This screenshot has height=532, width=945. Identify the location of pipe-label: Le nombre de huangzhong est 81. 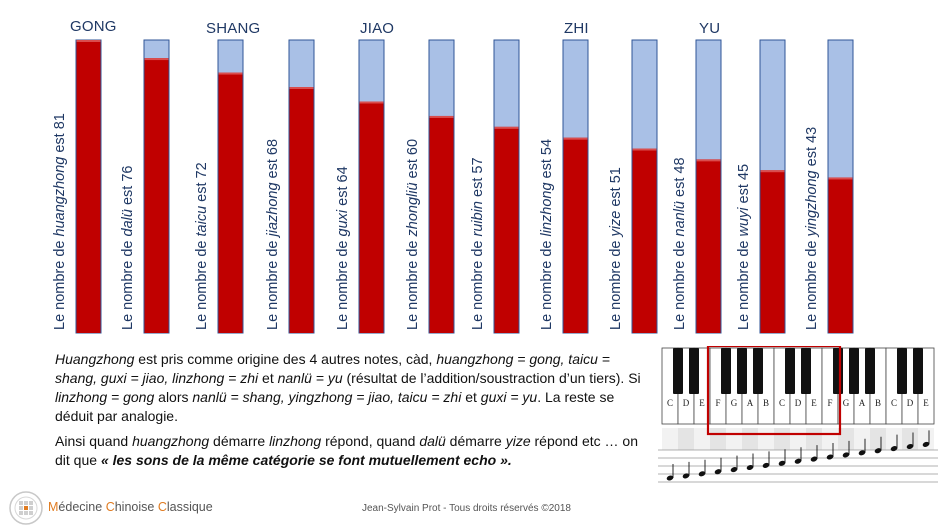
(60, 221).